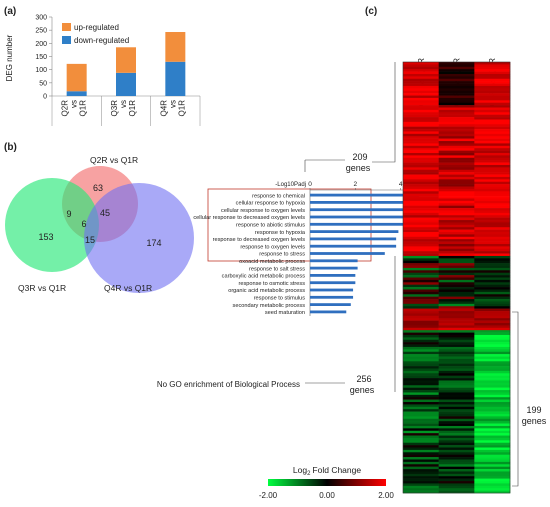 This screenshot has width=550, height=507. I want to click on colorbar-ticks: -2.00 0.00 2.00, so click(326, 495).